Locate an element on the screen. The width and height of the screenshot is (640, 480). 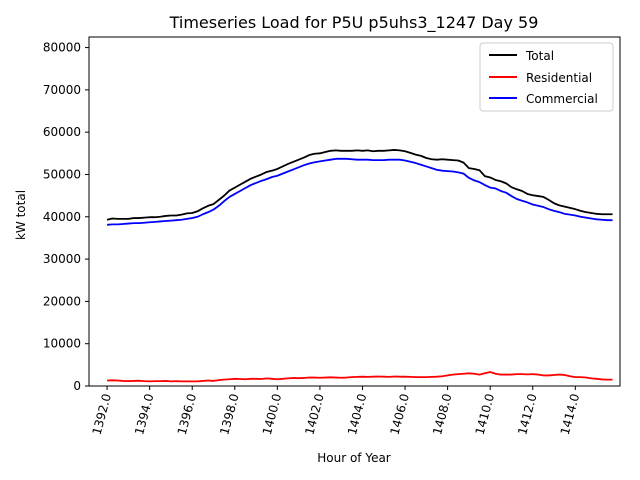
y-tick-label: 0 is located at coordinates (77, 386).